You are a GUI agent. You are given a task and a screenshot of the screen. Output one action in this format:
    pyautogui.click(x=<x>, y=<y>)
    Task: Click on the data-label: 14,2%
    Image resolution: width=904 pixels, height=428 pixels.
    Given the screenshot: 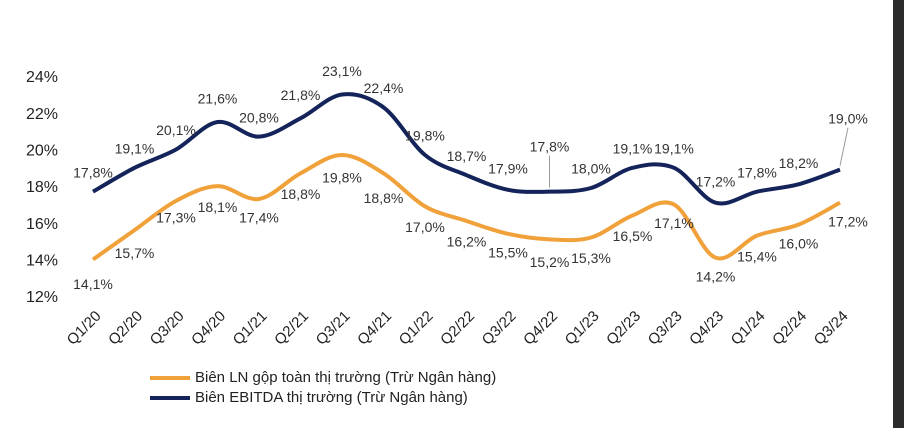 What is the action you would take?
    pyautogui.click(x=716, y=276)
    